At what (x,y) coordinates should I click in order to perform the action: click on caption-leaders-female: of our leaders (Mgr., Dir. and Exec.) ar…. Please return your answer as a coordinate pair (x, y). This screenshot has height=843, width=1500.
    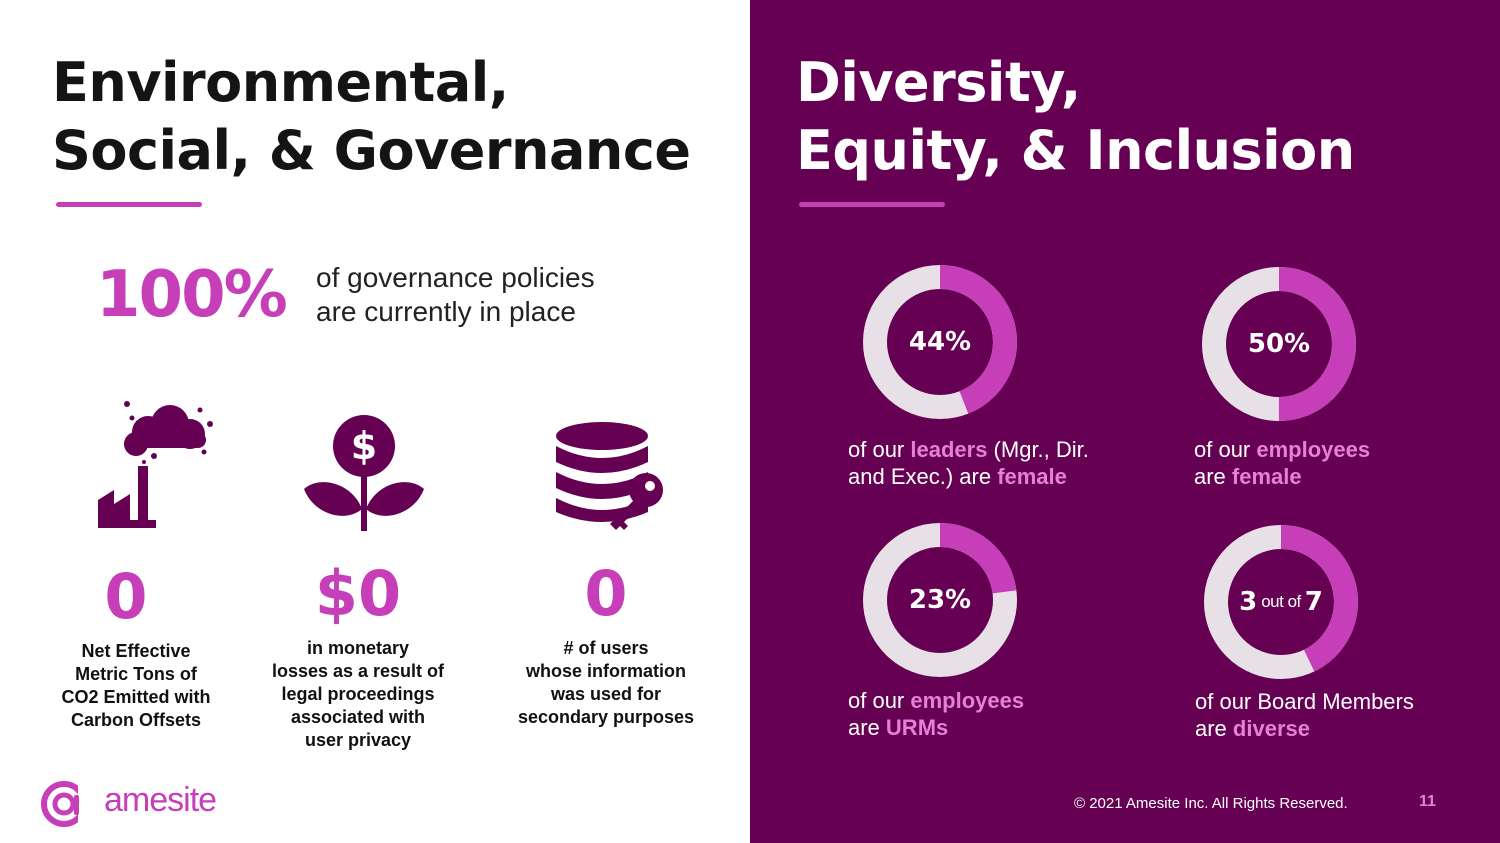
    Looking at the image, I should click on (968, 463).